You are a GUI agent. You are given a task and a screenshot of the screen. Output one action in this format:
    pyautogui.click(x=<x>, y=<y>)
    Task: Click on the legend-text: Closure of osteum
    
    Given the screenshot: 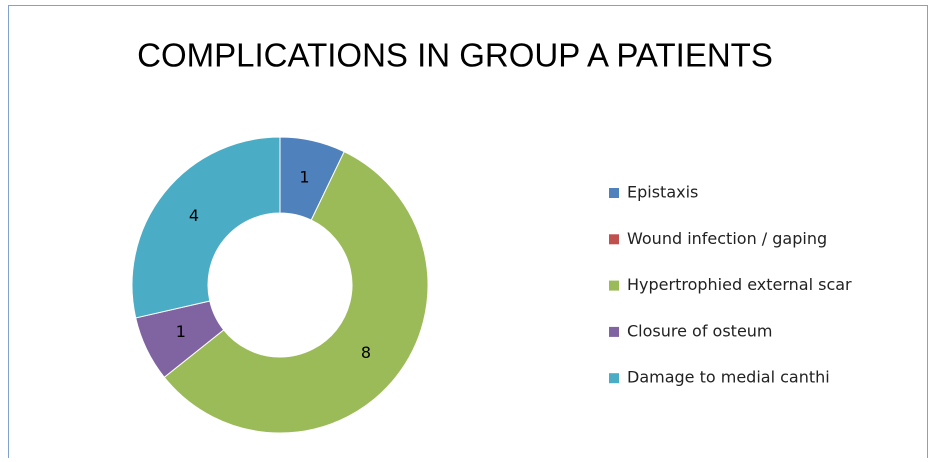 What is the action you would take?
    pyautogui.click(x=700, y=330)
    